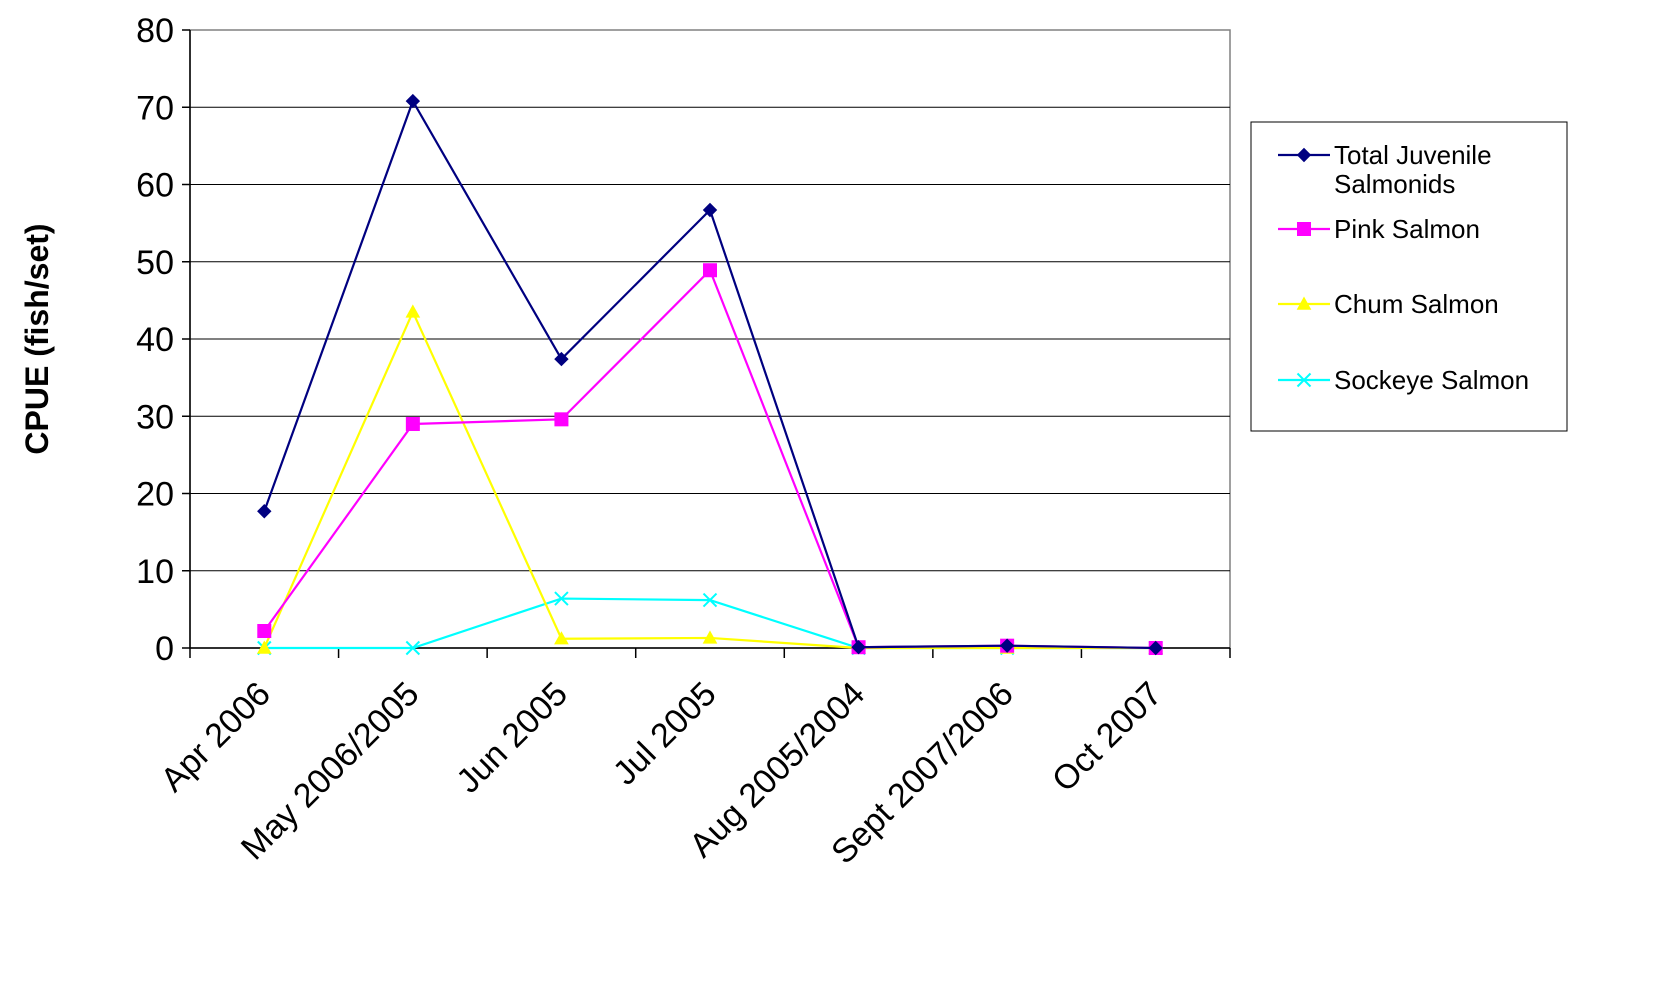 The width and height of the screenshot is (1673, 989). I want to click on y-tick-label: 50, so click(155, 263).